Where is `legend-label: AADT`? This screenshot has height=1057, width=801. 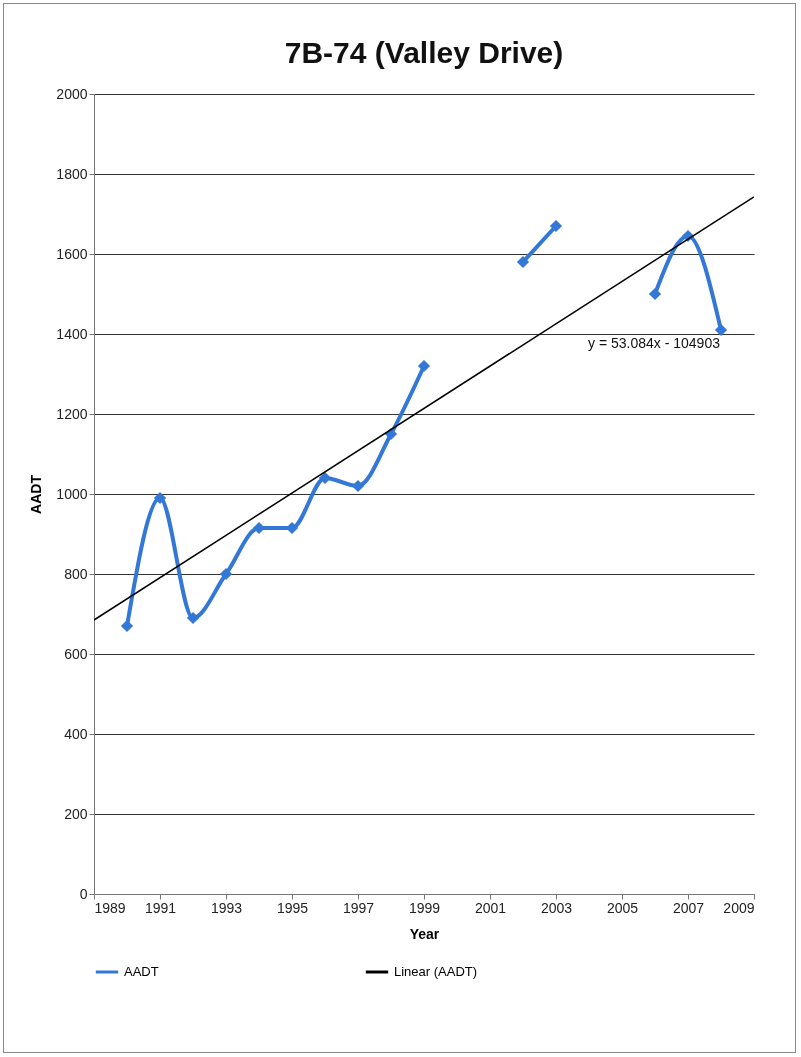 legend-label: AADT is located at coordinates (141, 971).